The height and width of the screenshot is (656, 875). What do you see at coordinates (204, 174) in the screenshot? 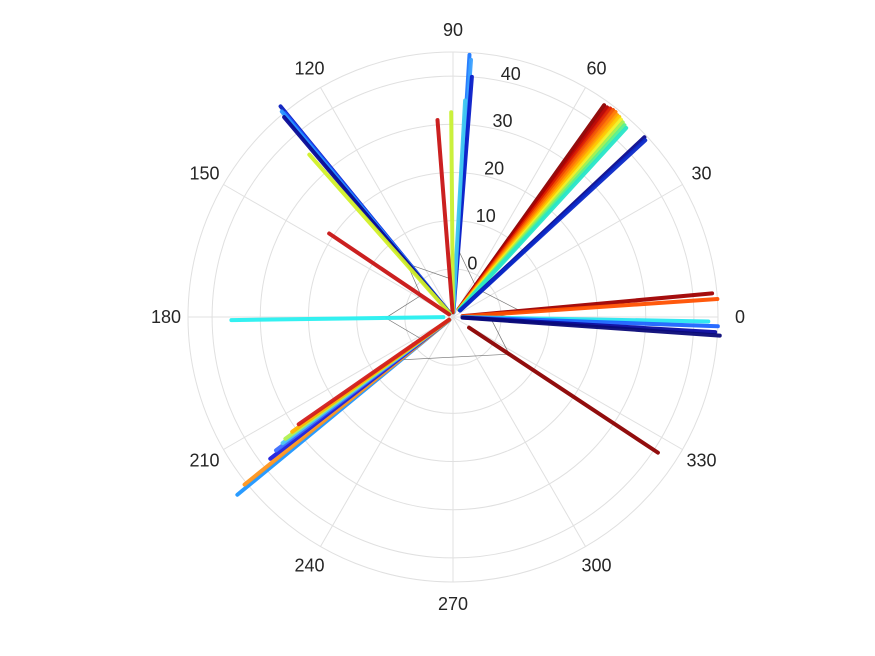
I see `theta-tick-label-150: 150` at bounding box center [204, 174].